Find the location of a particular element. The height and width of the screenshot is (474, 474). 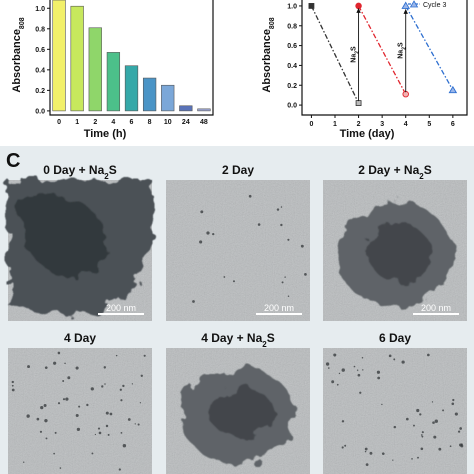

line-chart-y-axis-label: Absorbance808 is located at coordinates (268, 54).